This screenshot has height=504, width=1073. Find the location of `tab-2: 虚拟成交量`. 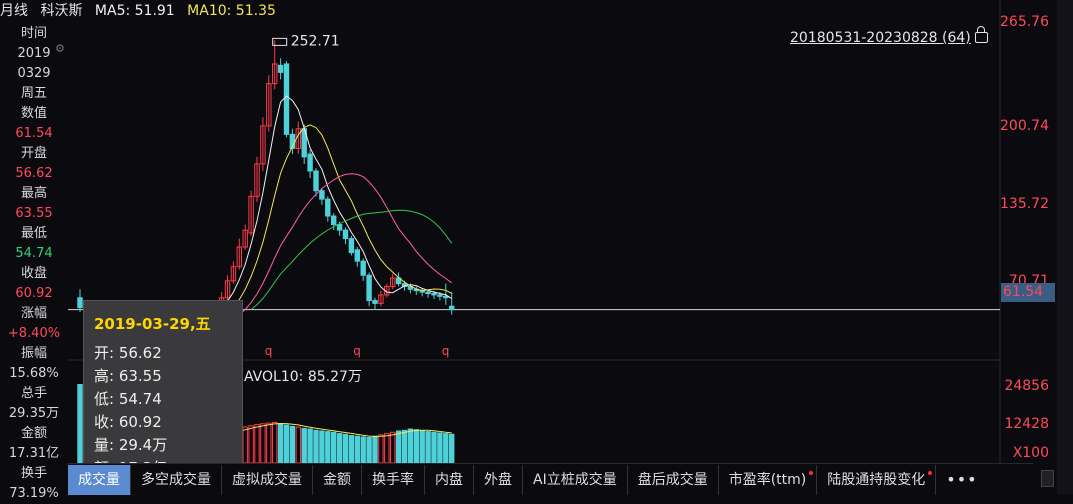

tab-2: 虚拟成交量 is located at coordinates (267, 479).